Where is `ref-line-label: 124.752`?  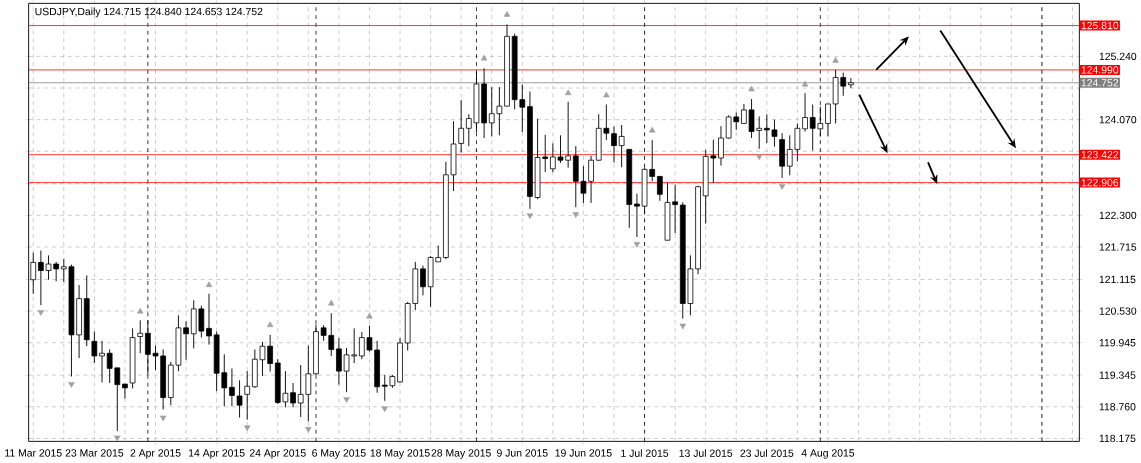 ref-line-label: 124.752 is located at coordinates (1100, 83).